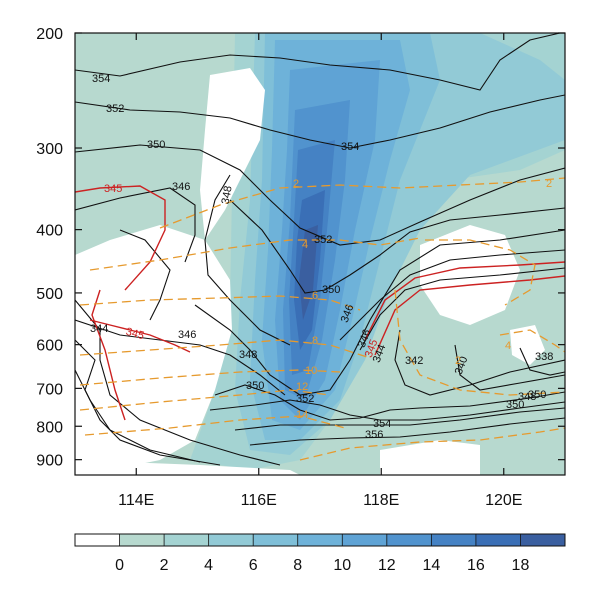 Image resolution: width=600 pixels, height=590 pixels. I want to click on red-contour-345-westwall, so click(108, 355).